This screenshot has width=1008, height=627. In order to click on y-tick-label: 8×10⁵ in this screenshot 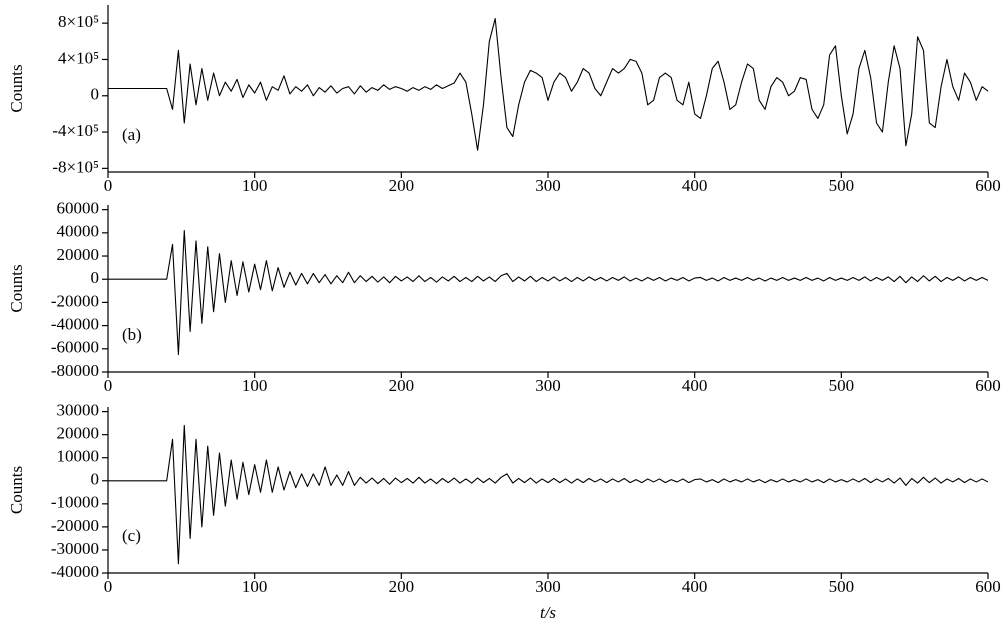, I will do `click(78, 21)`.